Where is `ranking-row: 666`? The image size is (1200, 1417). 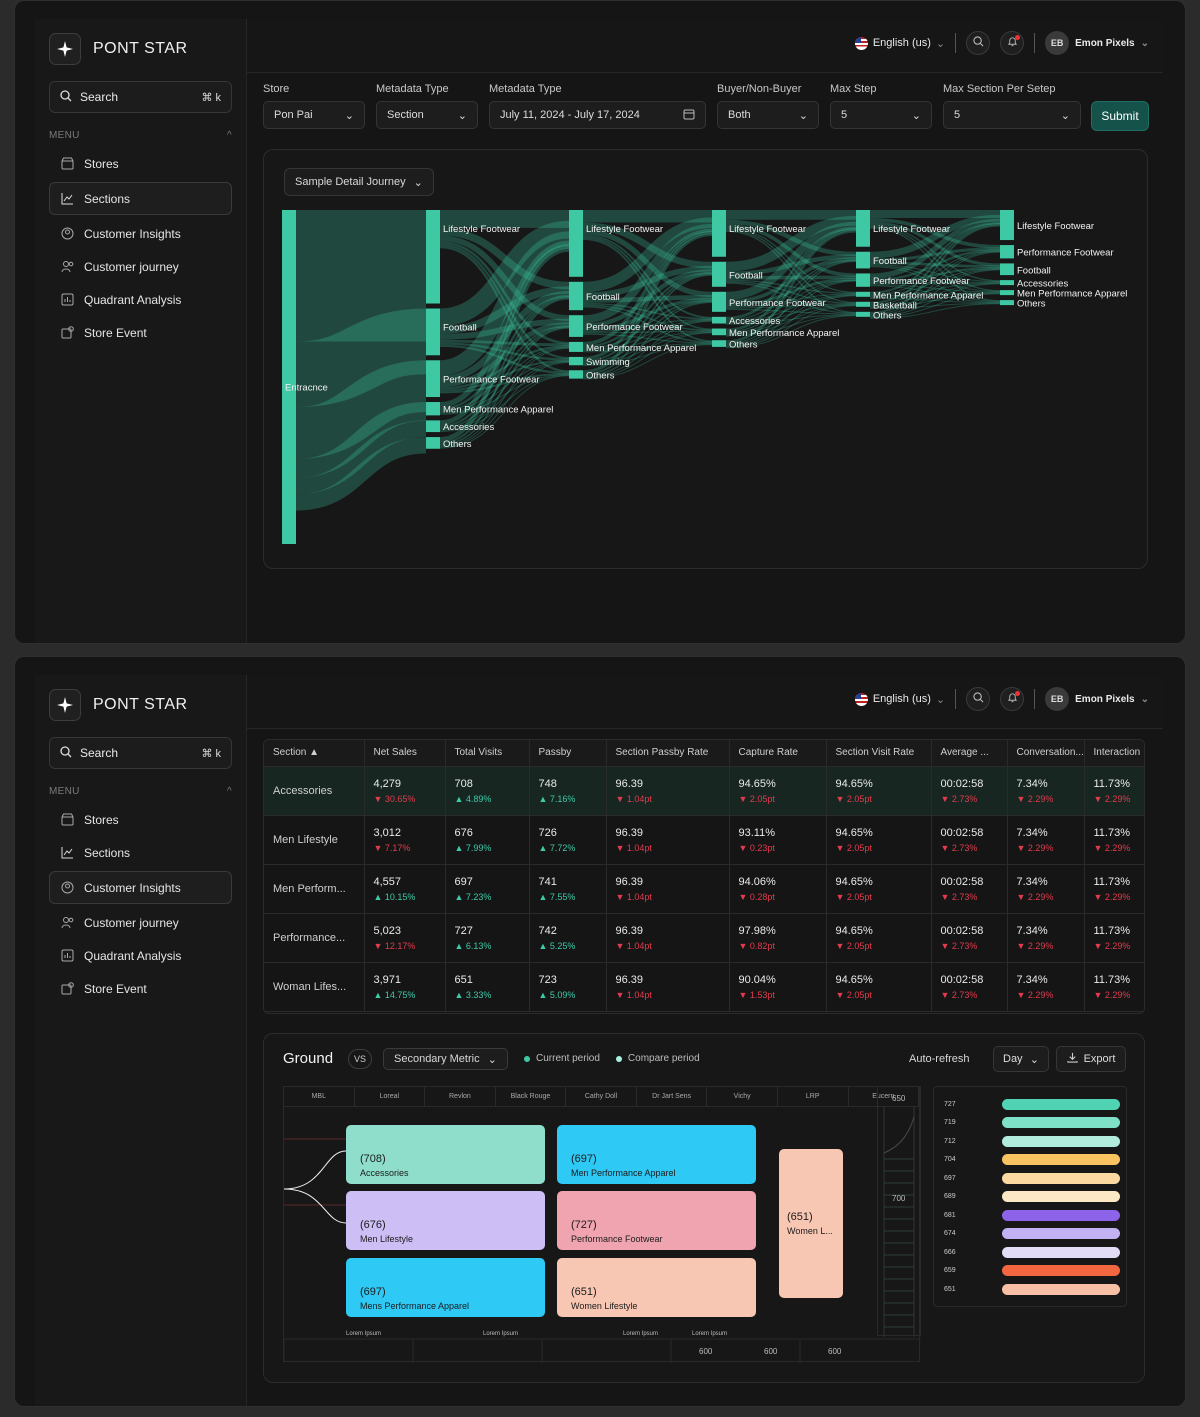 ranking-row: 666 is located at coordinates (1032, 1252).